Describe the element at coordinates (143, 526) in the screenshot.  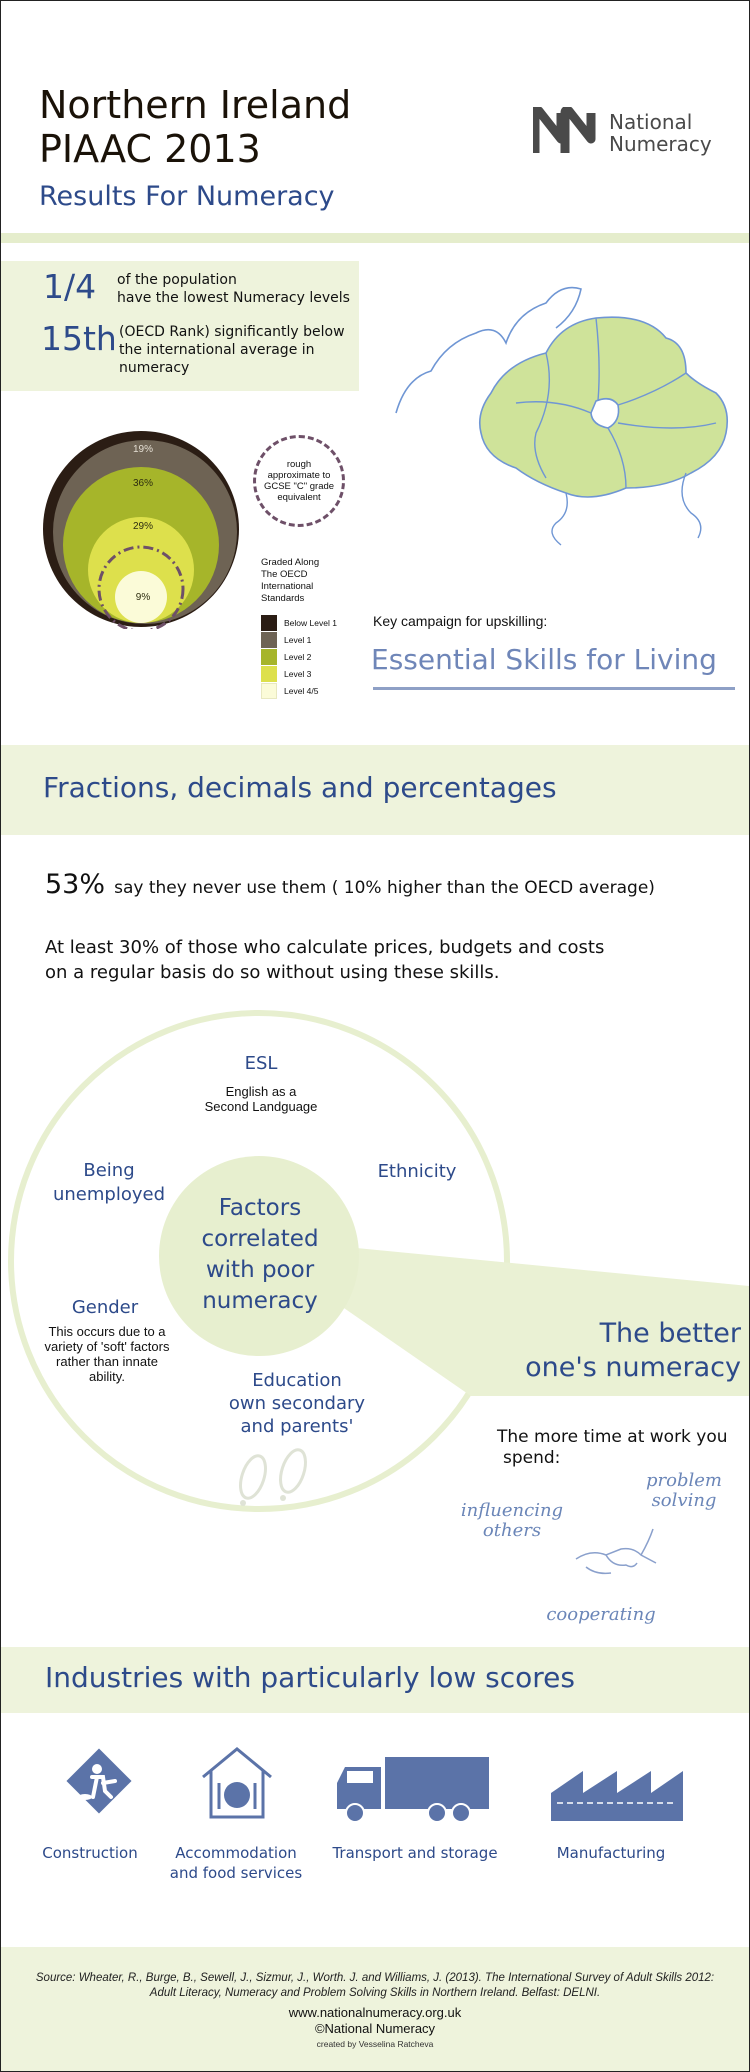
I see `level-3-pct-label: 29%` at that location.